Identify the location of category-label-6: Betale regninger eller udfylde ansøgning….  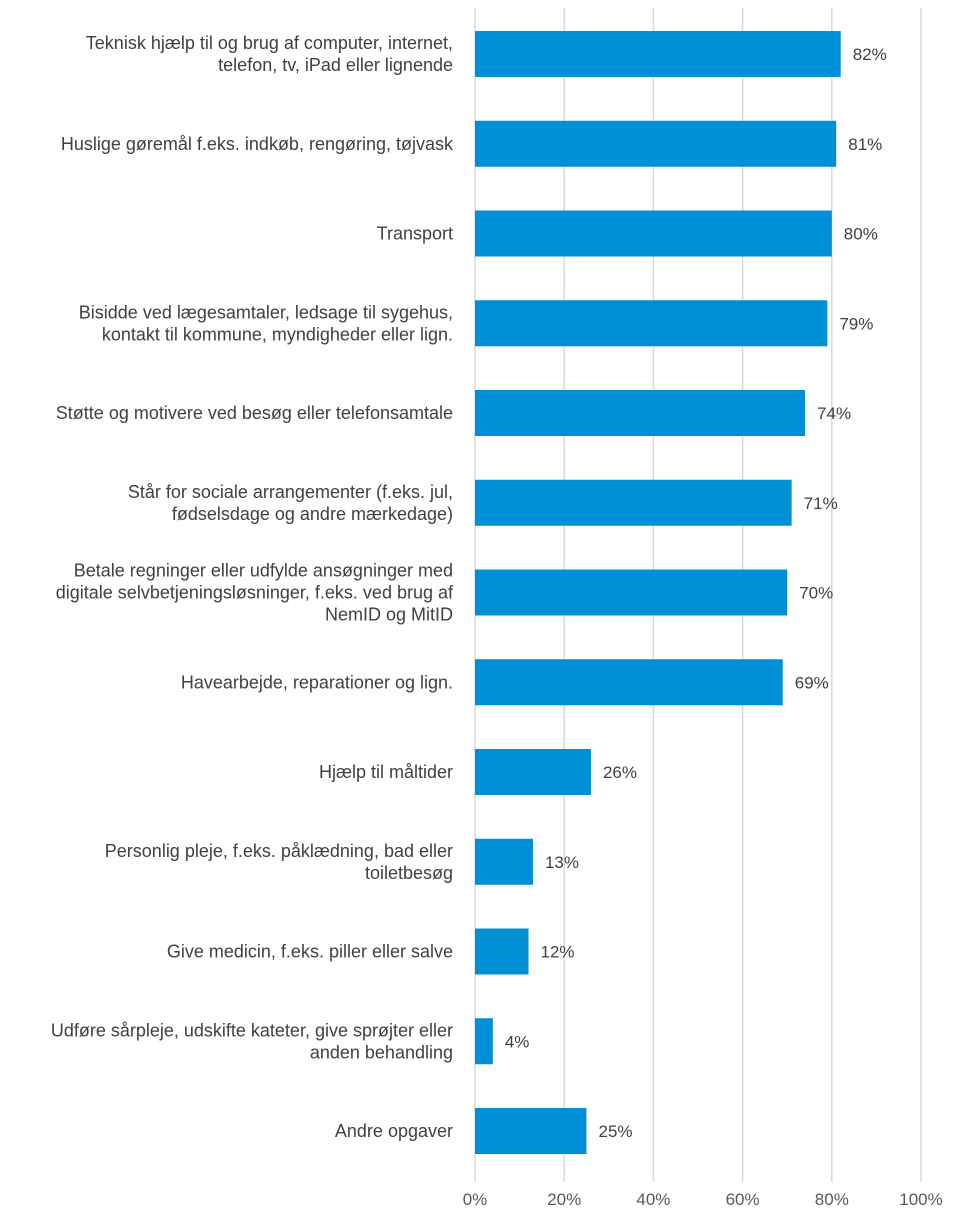
(255, 593).